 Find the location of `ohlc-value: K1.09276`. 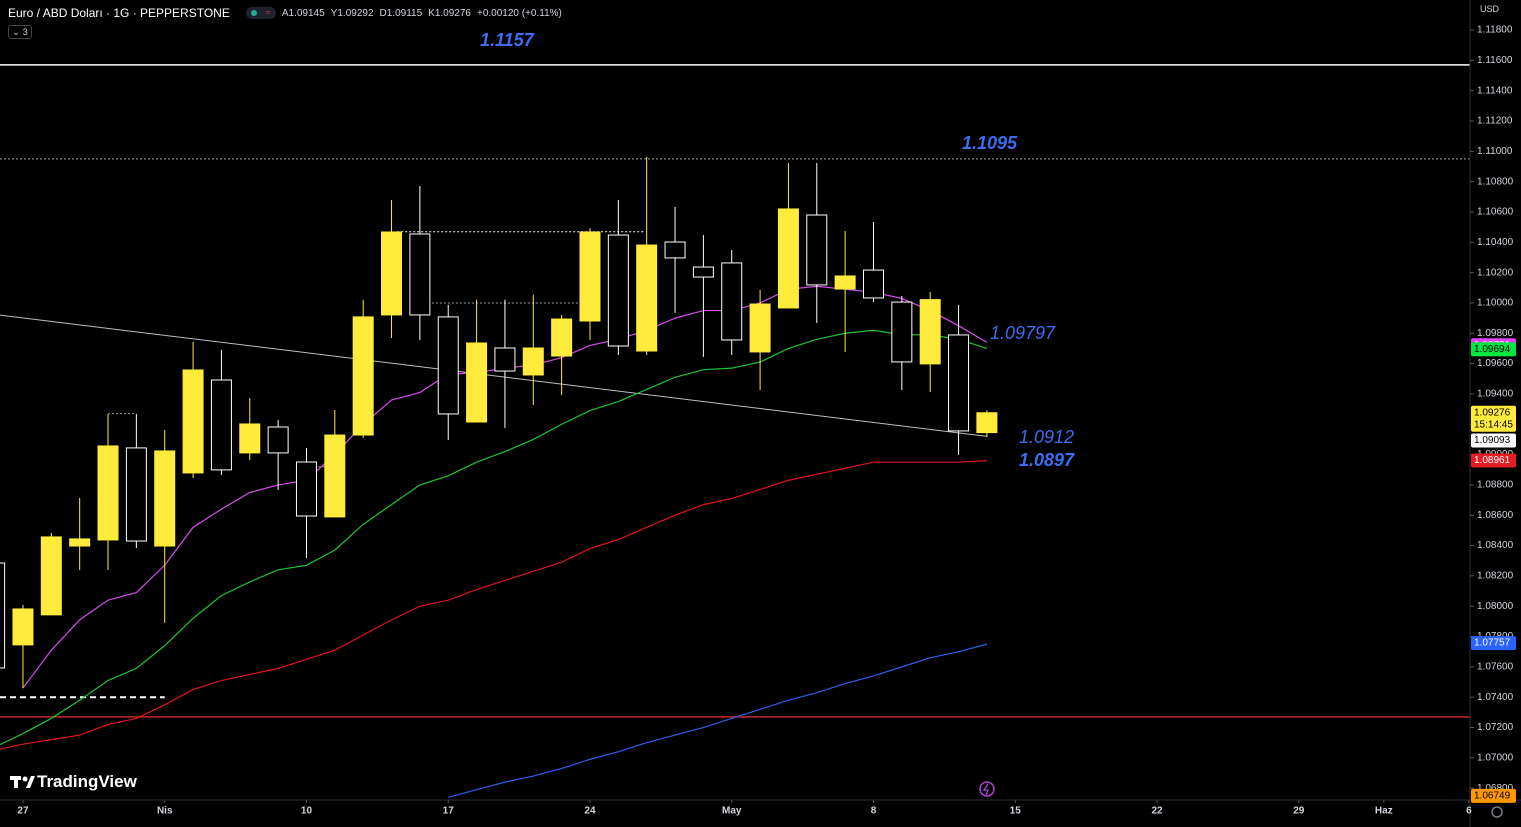

ohlc-value: K1.09276 is located at coordinates (449, 13).